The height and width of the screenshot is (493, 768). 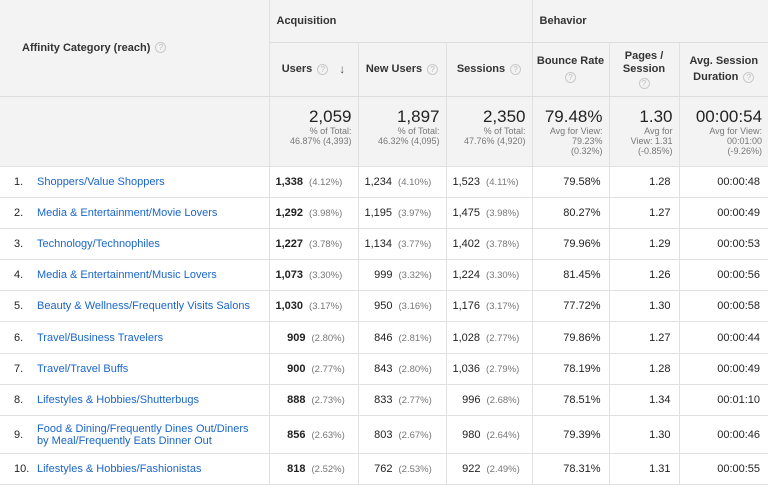 What do you see at coordinates (716, 76) in the screenshot?
I see `column-label-avg-session-2: Duration` at bounding box center [716, 76].